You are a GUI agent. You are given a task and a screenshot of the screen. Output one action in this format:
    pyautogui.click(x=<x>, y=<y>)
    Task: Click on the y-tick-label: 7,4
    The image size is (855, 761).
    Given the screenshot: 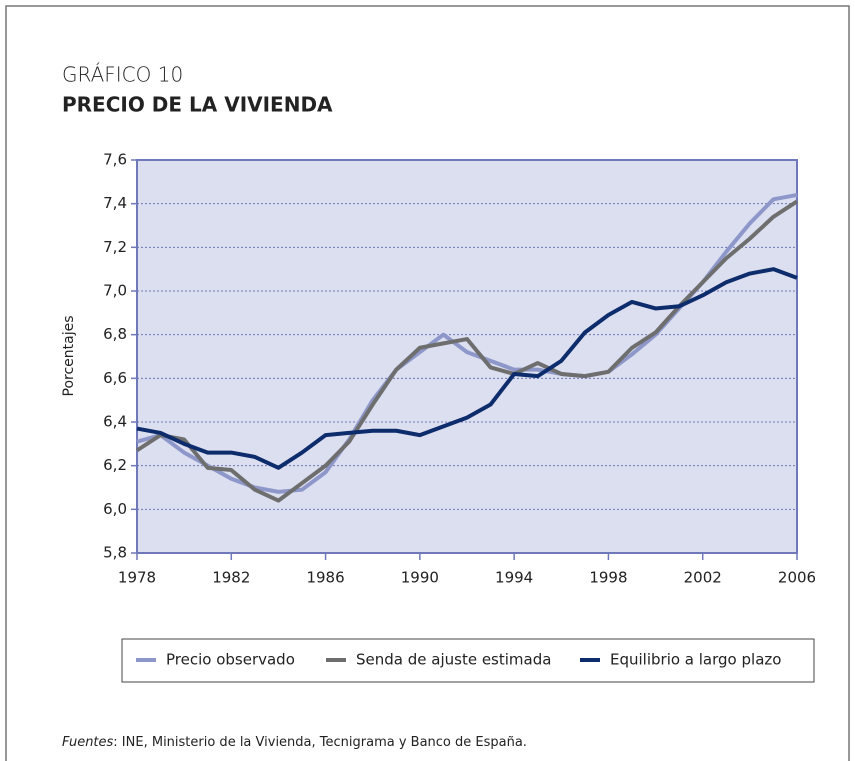 What is the action you would take?
    pyautogui.click(x=115, y=203)
    